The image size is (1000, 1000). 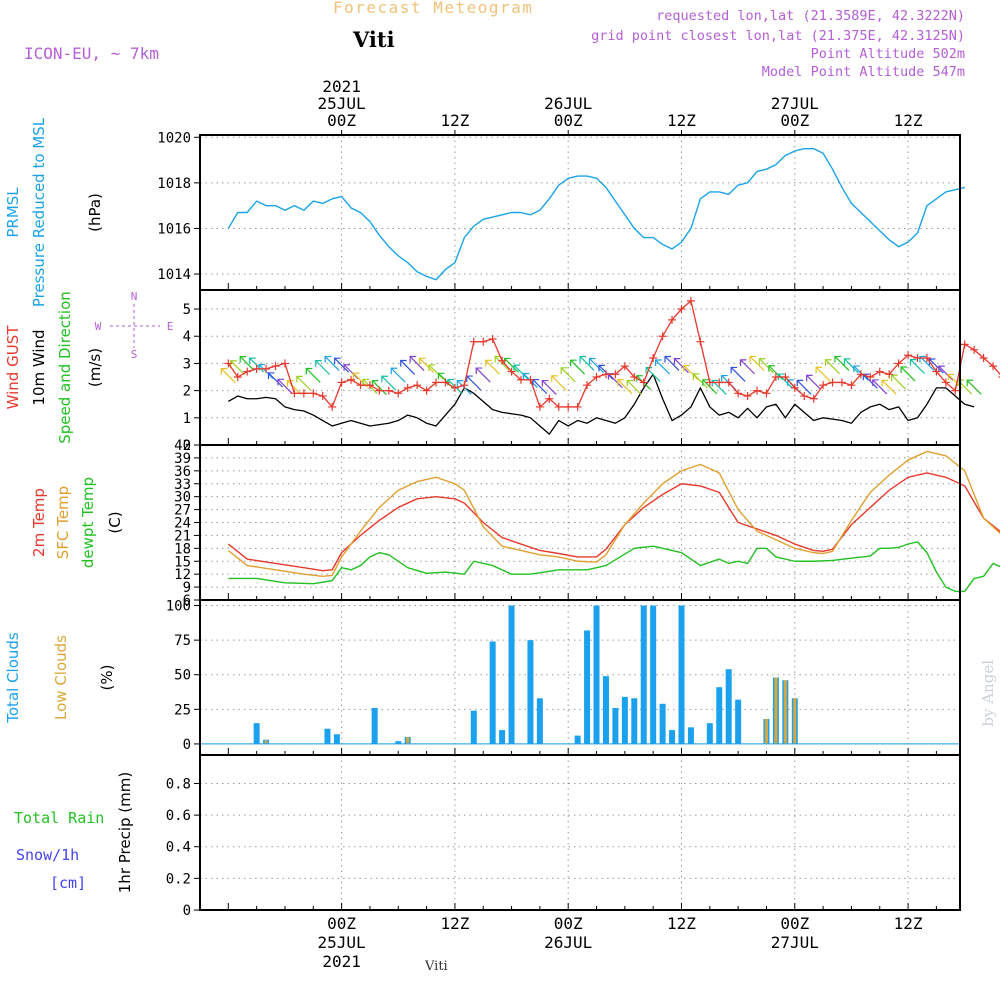 What do you see at coordinates (681, 923) in the screenshot?
I see `bottom-time-label: 12Z` at bounding box center [681, 923].